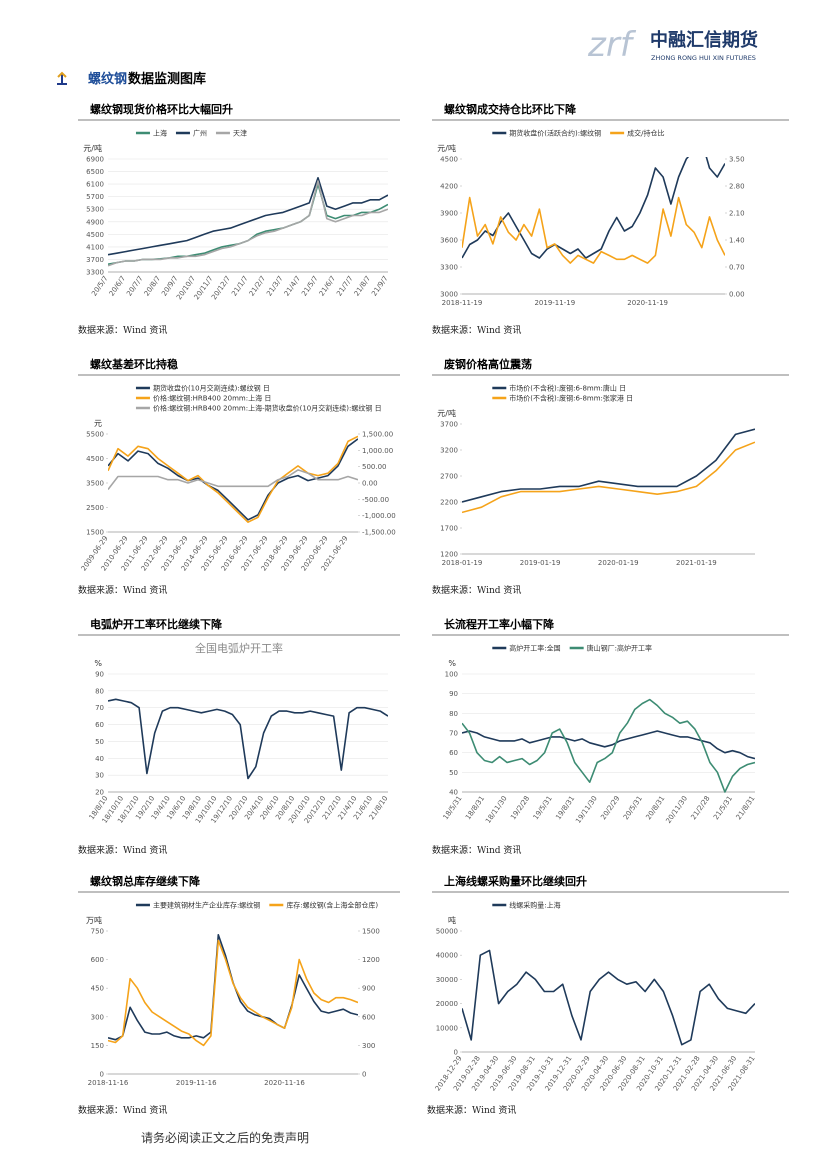 The width and height of the screenshot is (826, 1169). What do you see at coordinates (368, 1046) in the screenshot?
I see `y2-tick-label: 300` at bounding box center [368, 1046].